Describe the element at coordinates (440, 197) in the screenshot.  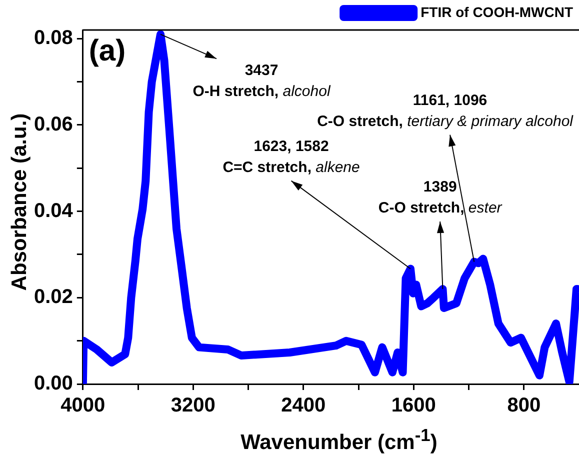
I see `annotation: 1389 C-O stretch, ester` at that location.